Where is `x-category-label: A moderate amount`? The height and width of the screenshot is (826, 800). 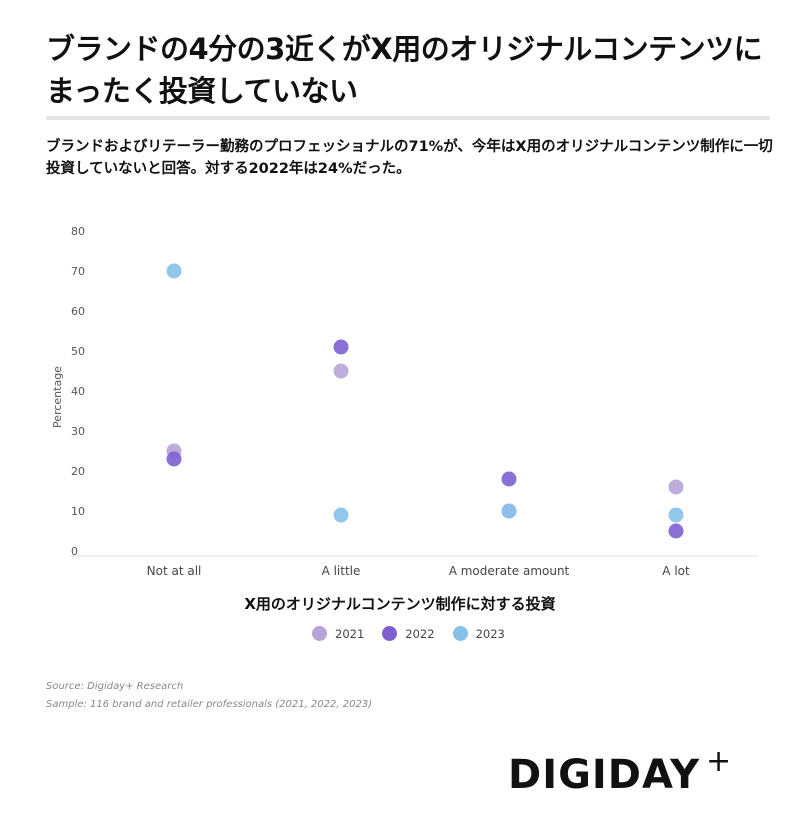
x-category-label: A moderate amount is located at coordinates (509, 571).